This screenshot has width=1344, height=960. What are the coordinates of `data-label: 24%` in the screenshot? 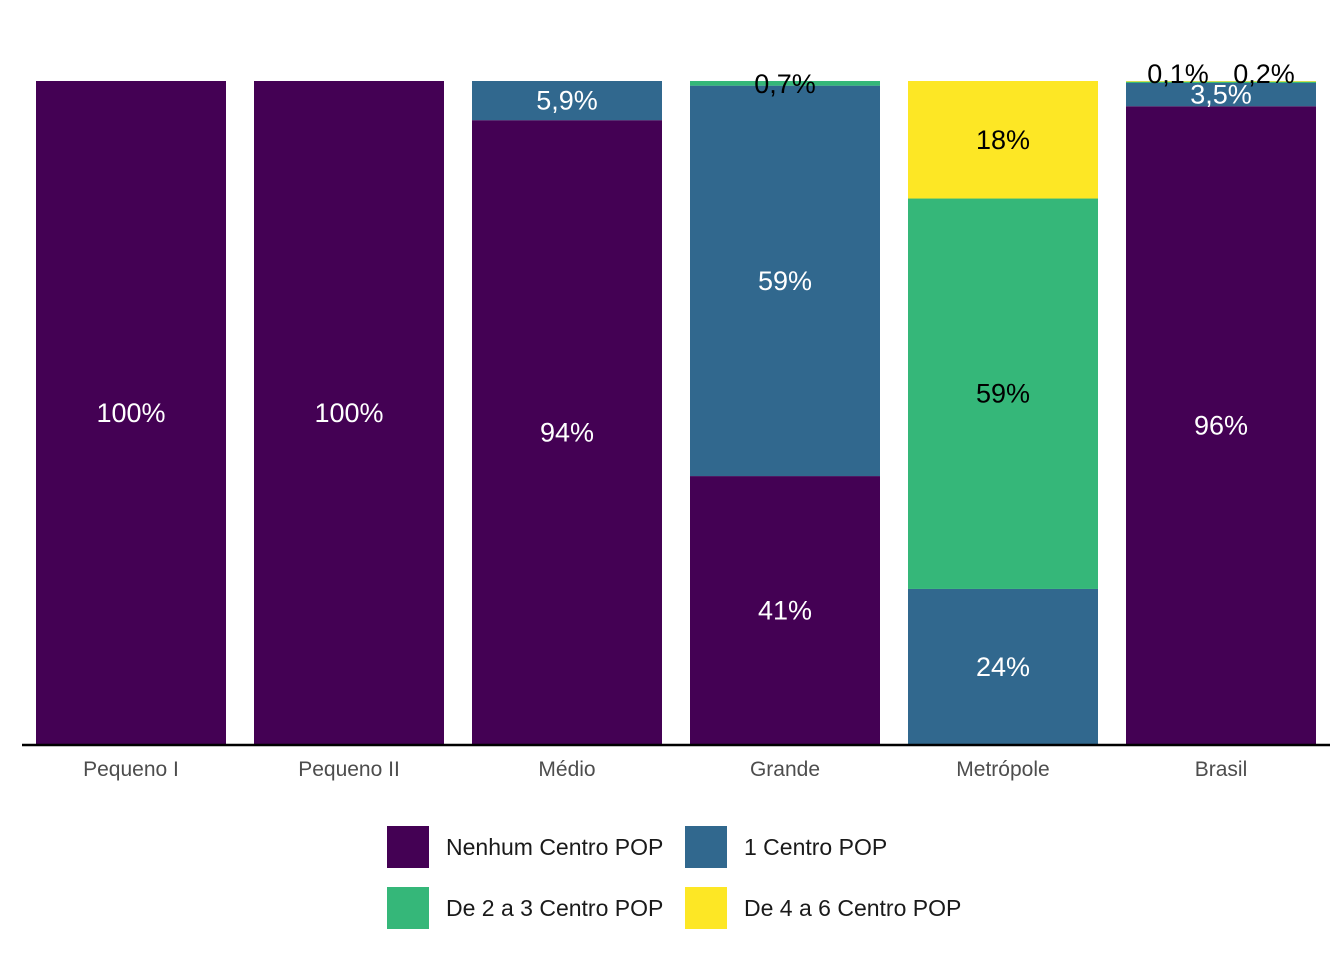 It's located at (1003, 667).